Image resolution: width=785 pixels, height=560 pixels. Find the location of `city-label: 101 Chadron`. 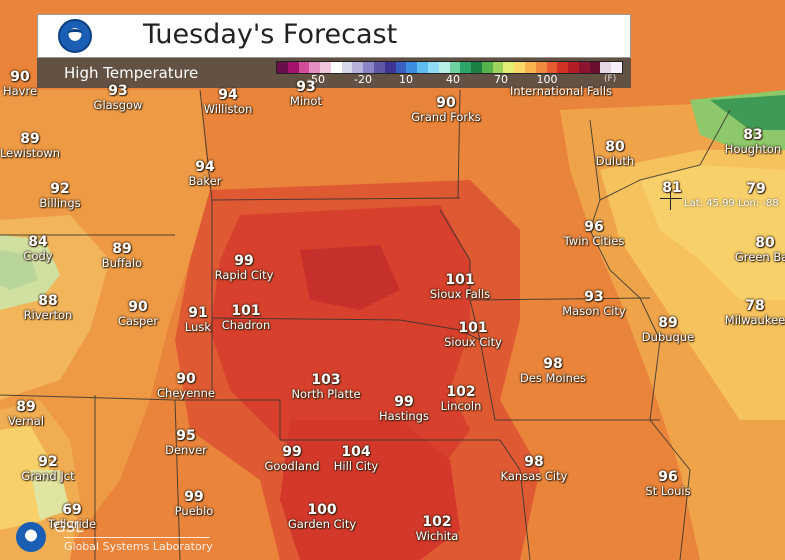

city-label: 101 Chadron is located at coordinates (246, 318).